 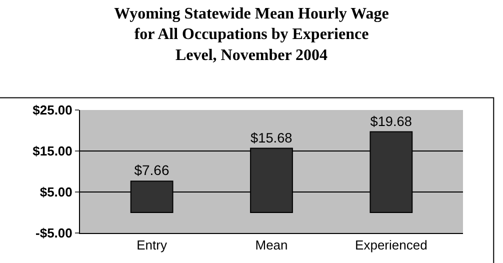 I want to click on x-tick-label: Mean, so click(x=271, y=245).